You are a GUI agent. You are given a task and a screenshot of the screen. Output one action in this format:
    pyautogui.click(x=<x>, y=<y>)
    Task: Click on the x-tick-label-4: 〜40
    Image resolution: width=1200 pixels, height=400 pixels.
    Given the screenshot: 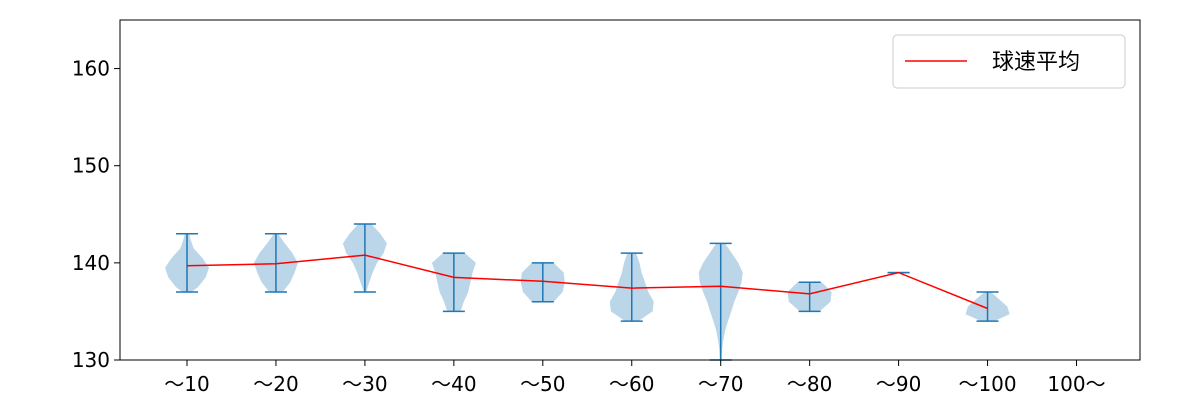 What is the action you would take?
    pyautogui.click(x=453, y=384)
    